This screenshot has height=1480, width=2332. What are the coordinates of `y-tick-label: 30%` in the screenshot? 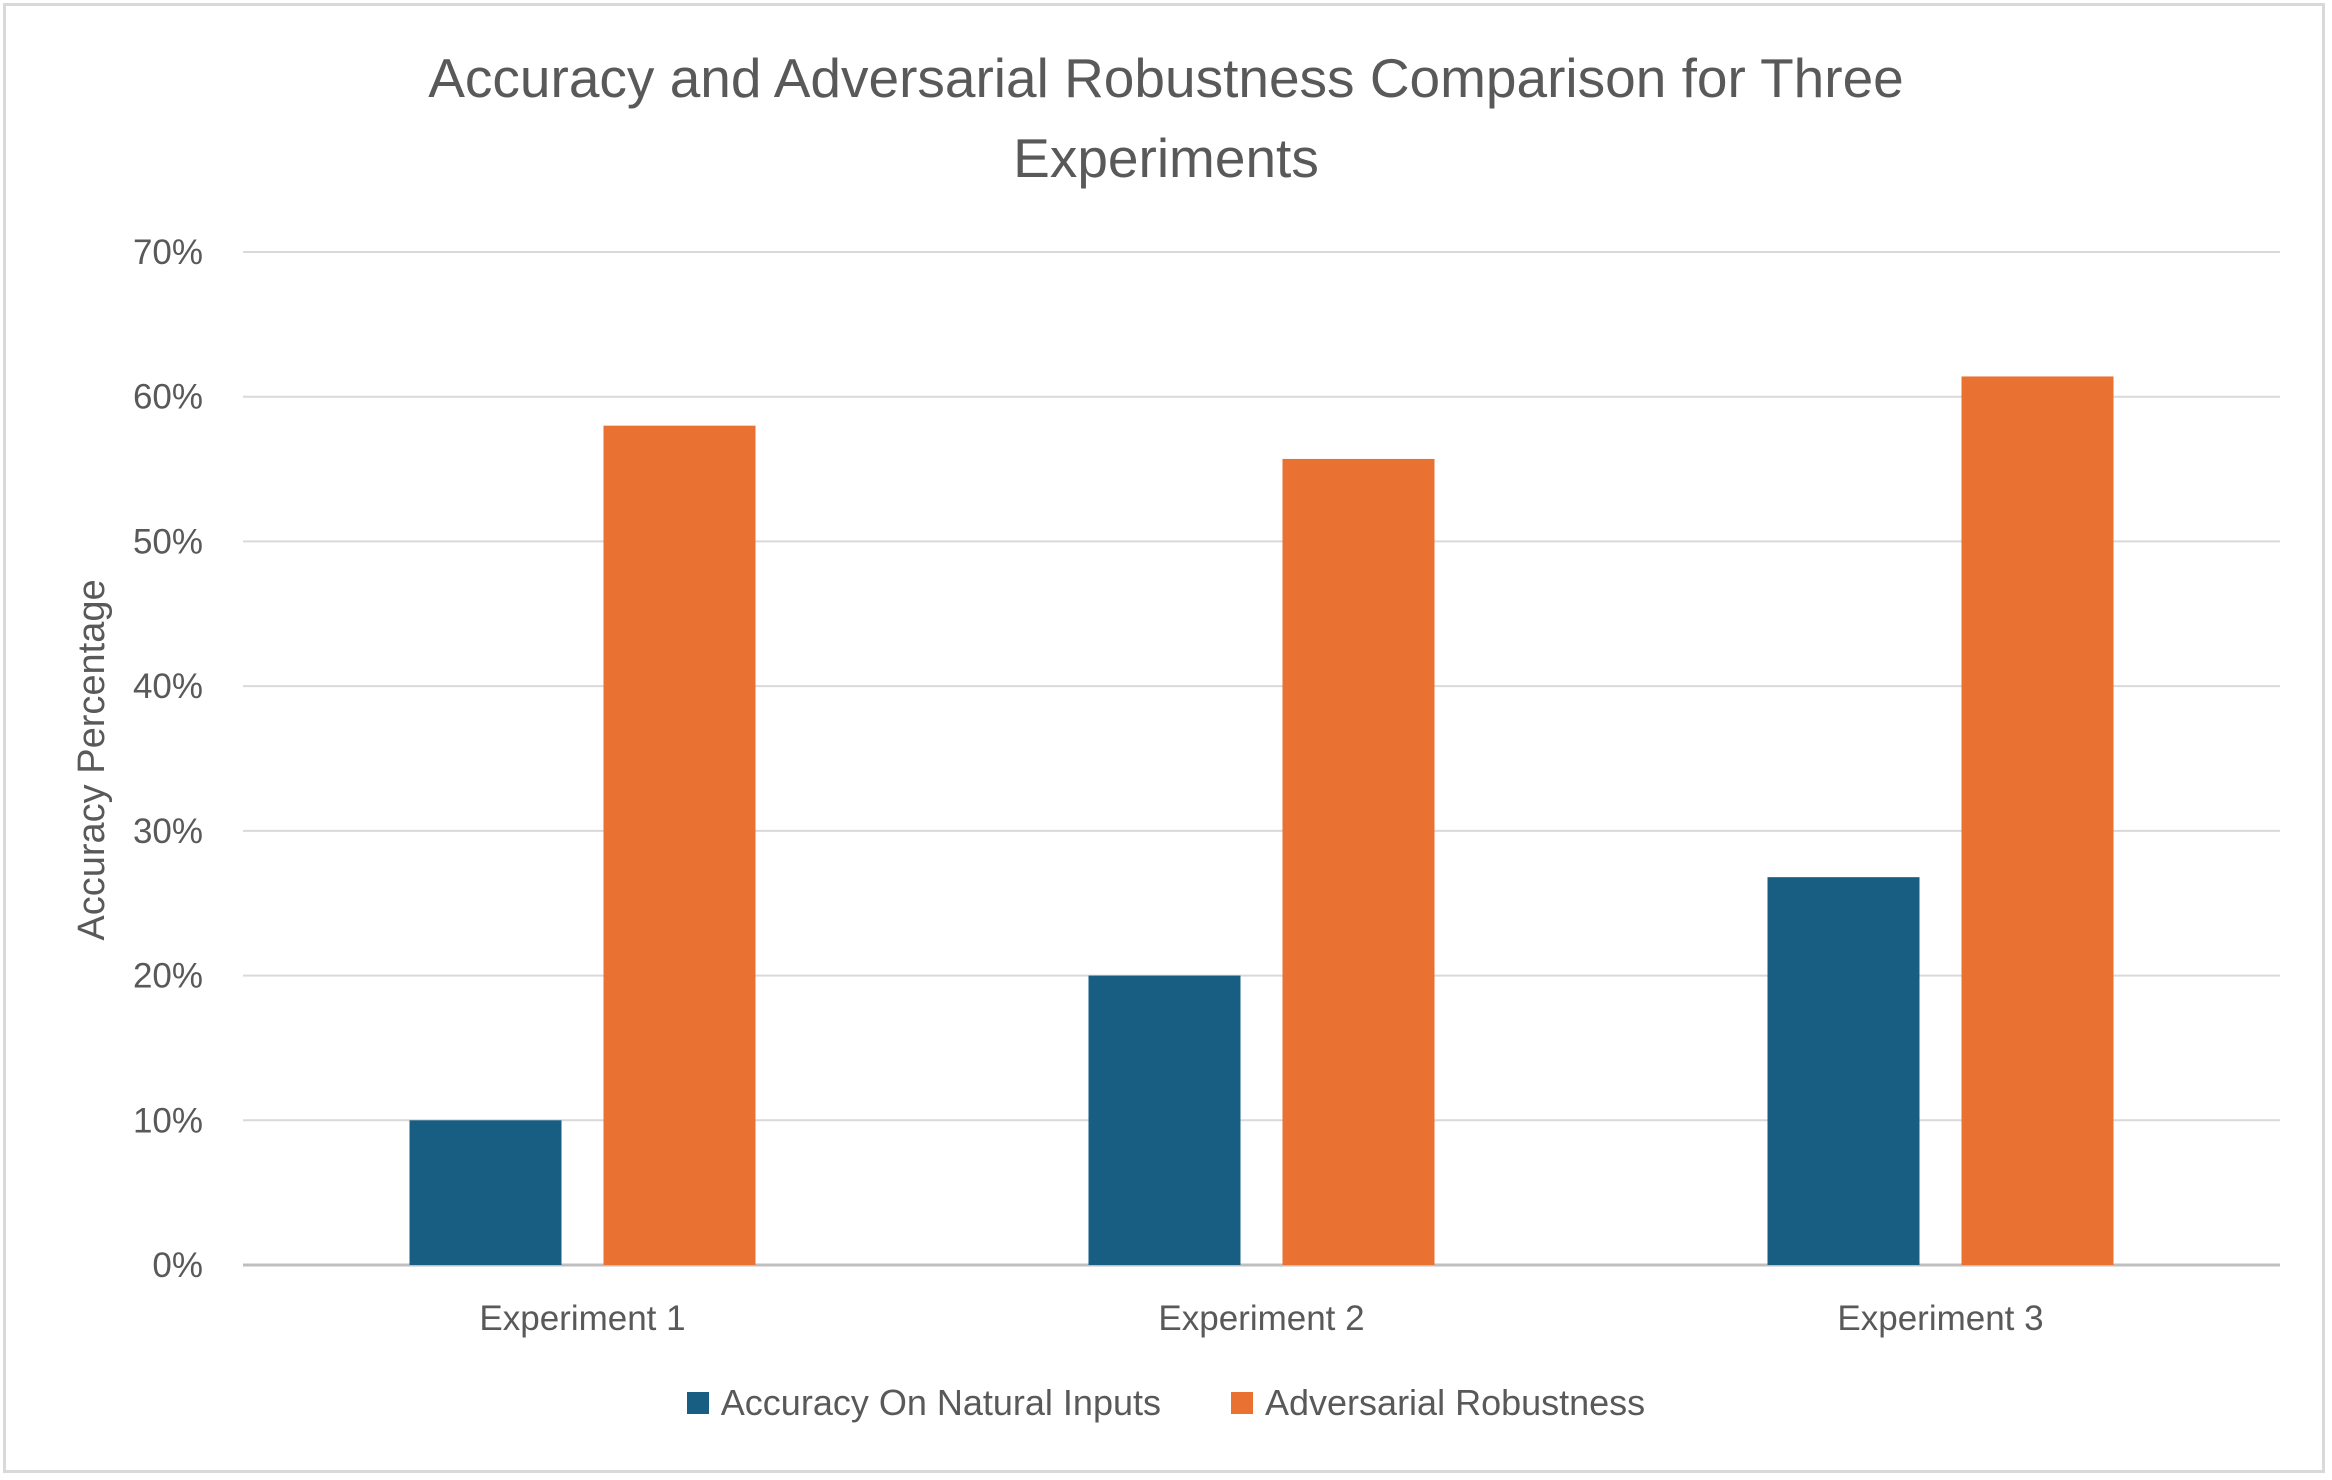 It's located at (168, 831).